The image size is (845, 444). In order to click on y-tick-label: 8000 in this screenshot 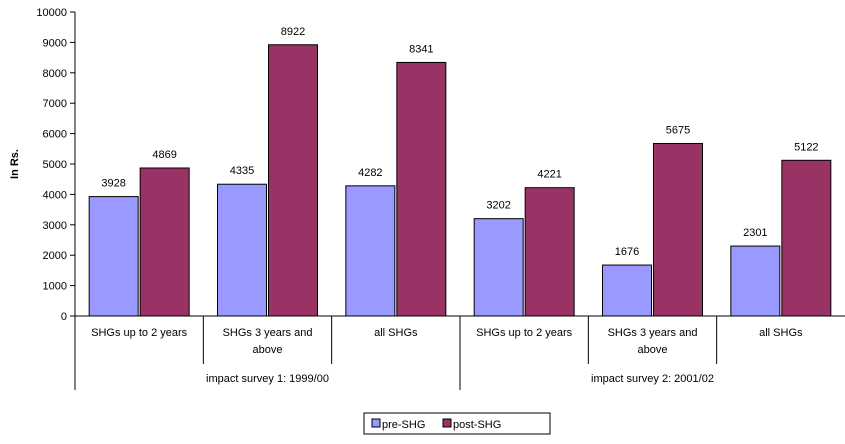, I will do `click(55, 74)`.